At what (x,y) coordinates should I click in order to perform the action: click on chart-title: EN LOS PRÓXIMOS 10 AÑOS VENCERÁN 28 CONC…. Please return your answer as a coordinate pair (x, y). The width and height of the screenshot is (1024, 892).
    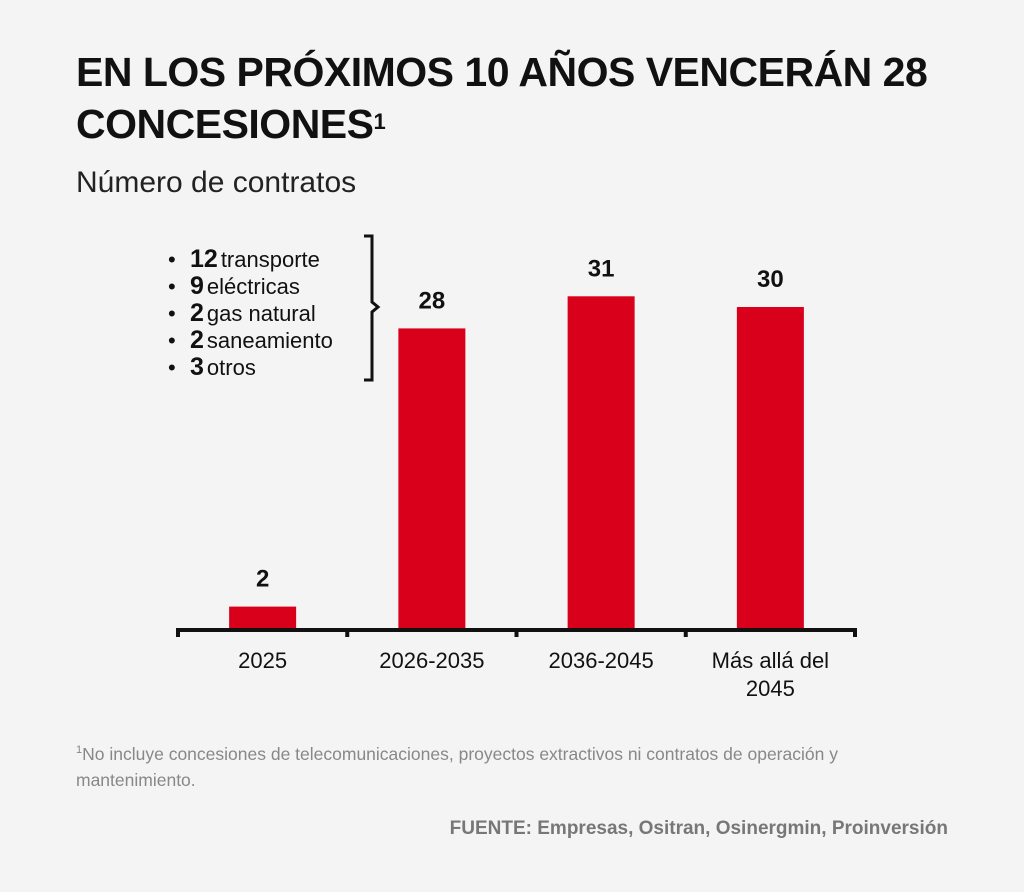
    Looking at the image, I should click on (550, 98).